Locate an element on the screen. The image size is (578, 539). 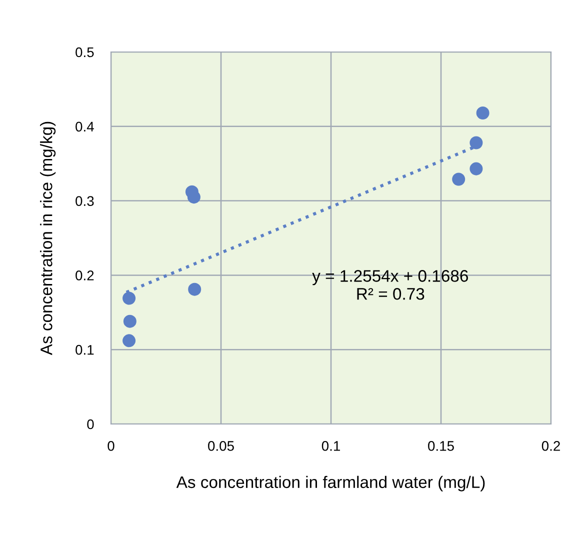
x-tick-label: 0.2 is located at coordinates (551, 446).